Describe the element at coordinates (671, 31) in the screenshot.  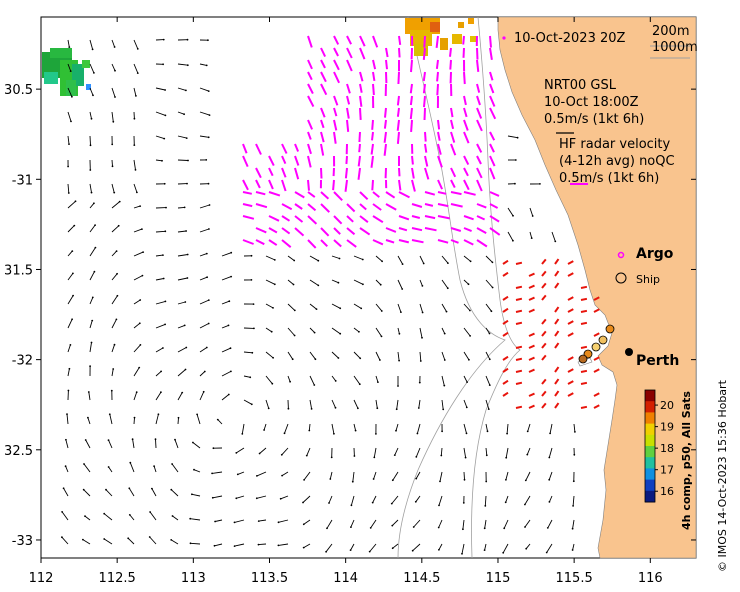
I see `isobath-200-label: 200m` at that location.